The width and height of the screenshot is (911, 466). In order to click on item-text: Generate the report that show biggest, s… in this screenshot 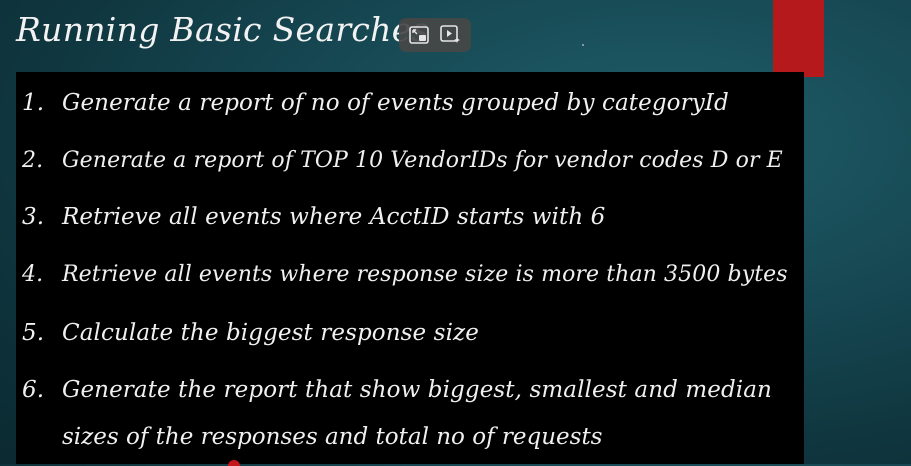, I will do `click(417, 390)`.